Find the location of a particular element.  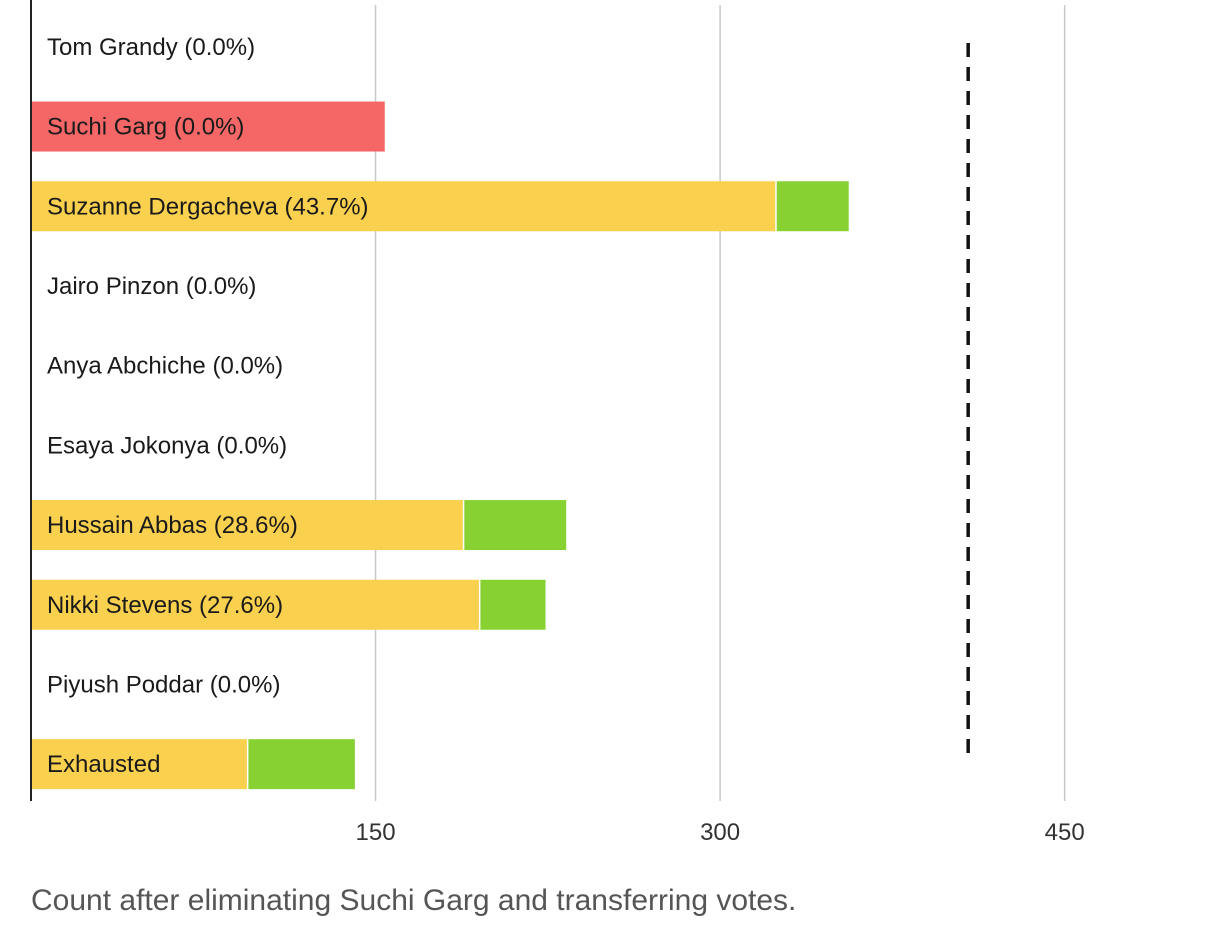

x-tick-label-450: 450 is located at coordinates (1065, 832).